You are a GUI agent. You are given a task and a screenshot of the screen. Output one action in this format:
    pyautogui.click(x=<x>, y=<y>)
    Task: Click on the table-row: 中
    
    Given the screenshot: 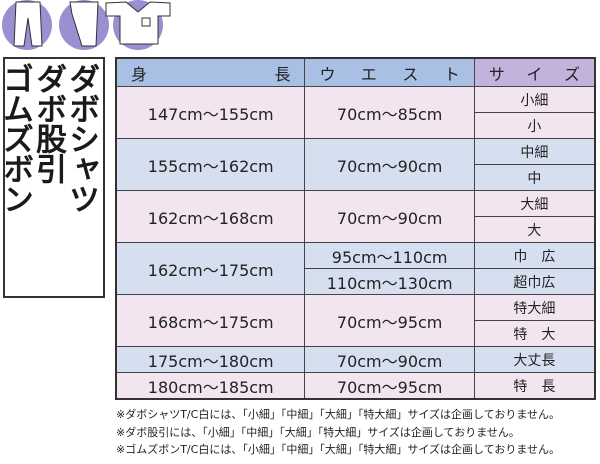 What is the action you would take?
    pyautogui.click(x=356, y=177)
    